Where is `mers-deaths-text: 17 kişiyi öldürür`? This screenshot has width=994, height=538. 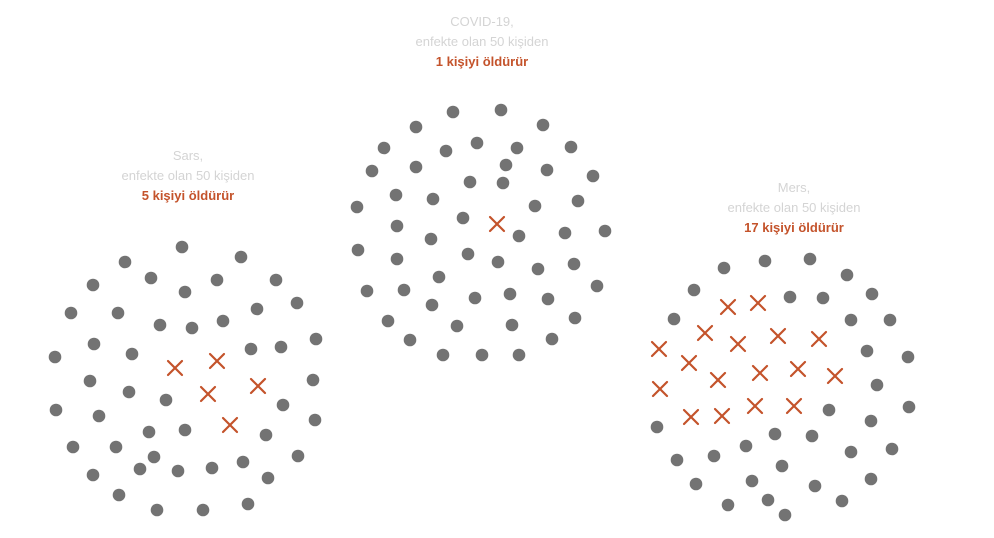
mers-deaths-text: 17 kişiyi öldürür is located at coordinates (794, 227).